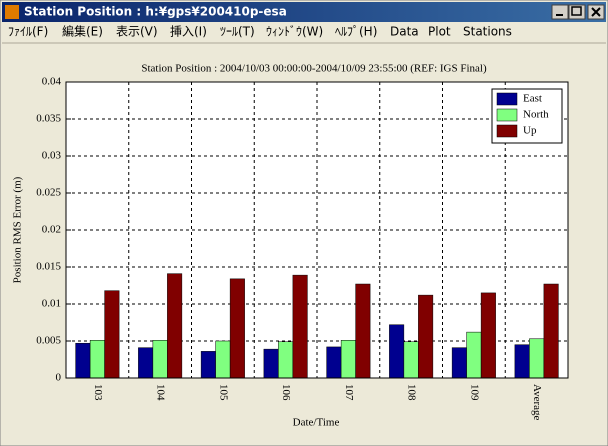 The height and width of the screenshot is (446, 608). I want to click on y-axis-label: Position RMS Error (m), so click(18, 229).